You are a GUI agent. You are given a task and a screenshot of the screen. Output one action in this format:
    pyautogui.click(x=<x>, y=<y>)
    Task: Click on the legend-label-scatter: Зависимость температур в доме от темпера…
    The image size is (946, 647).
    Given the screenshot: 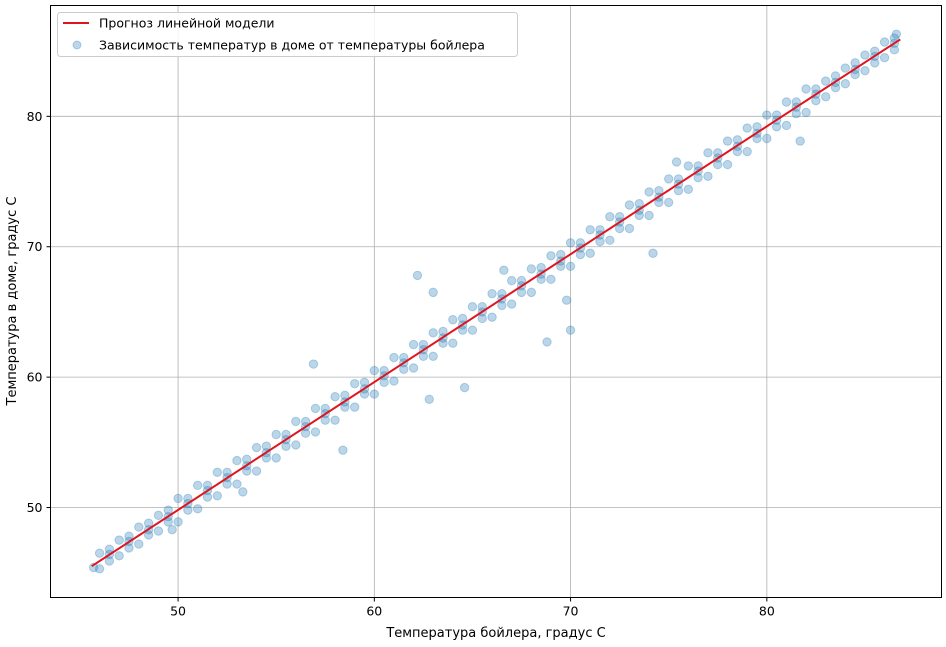 What is the action you would take?
    pyautogui.click(x=292, y=45)
    